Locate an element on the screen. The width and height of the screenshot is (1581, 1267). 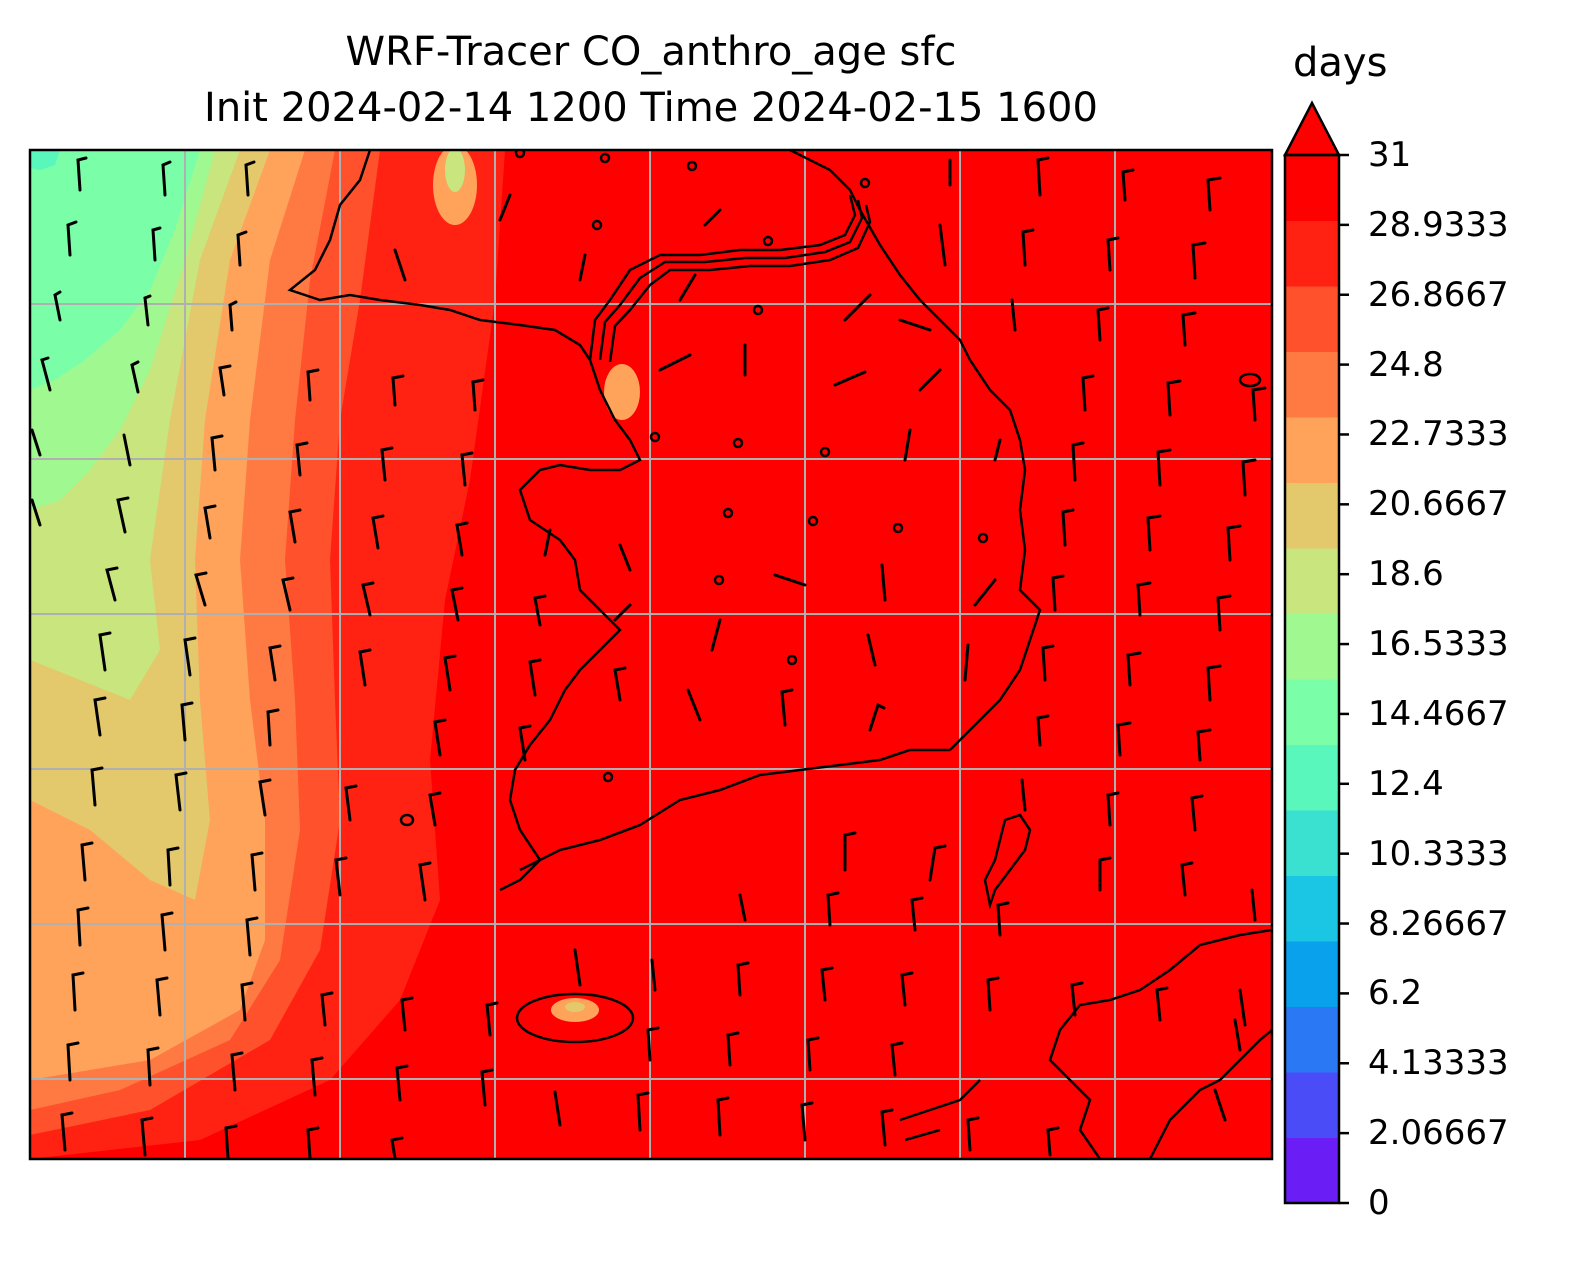
plot-title-line1: WRF-Tracer CO_anthro_age sfc is located at coordinates (651, 52).